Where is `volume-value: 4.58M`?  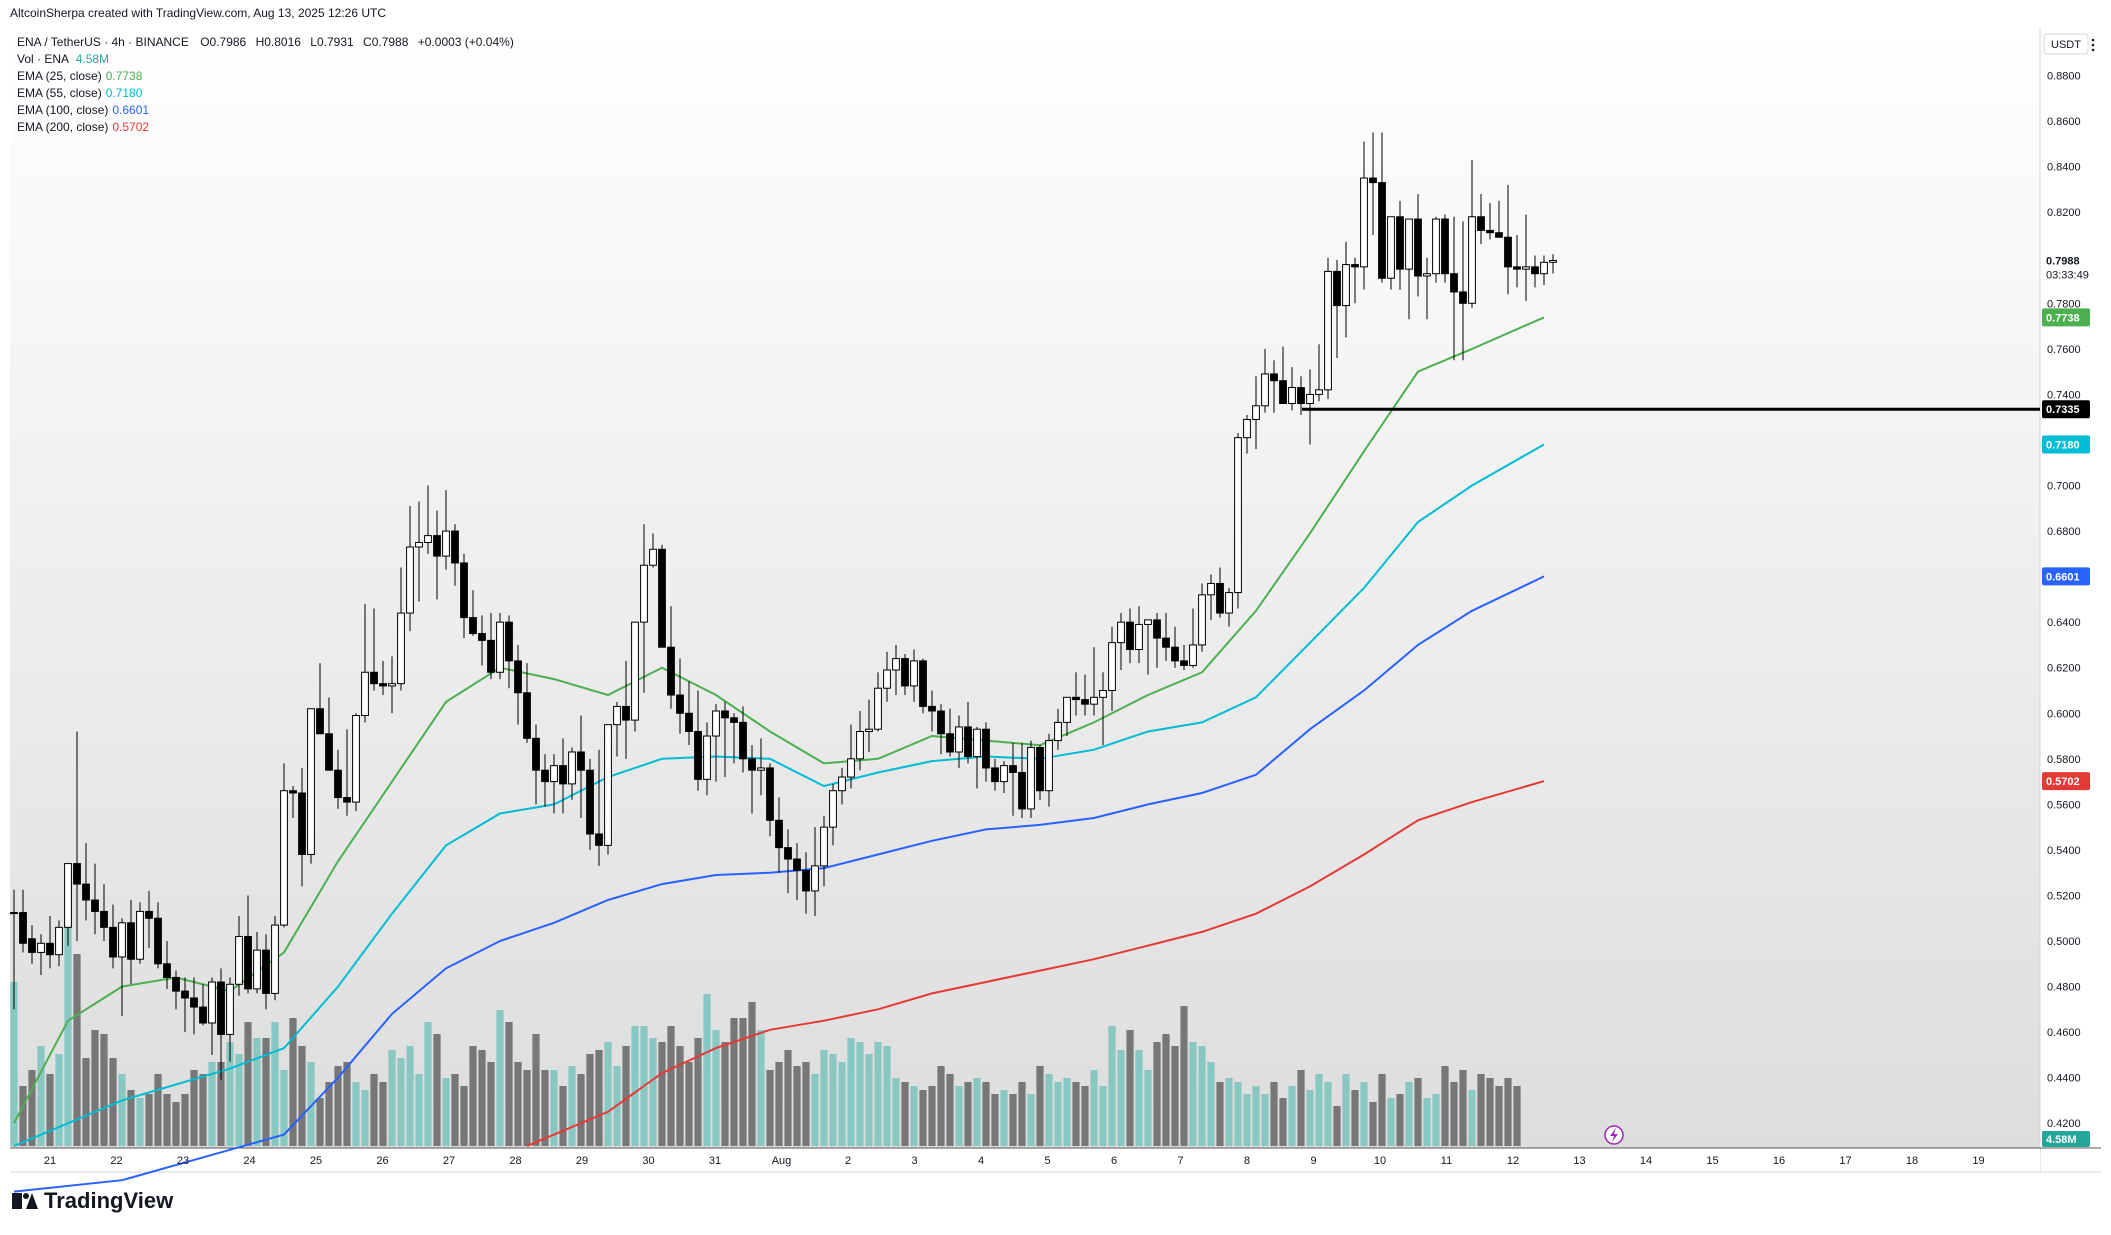 volume-value: 4.58M is located at coordinates (92, 59).